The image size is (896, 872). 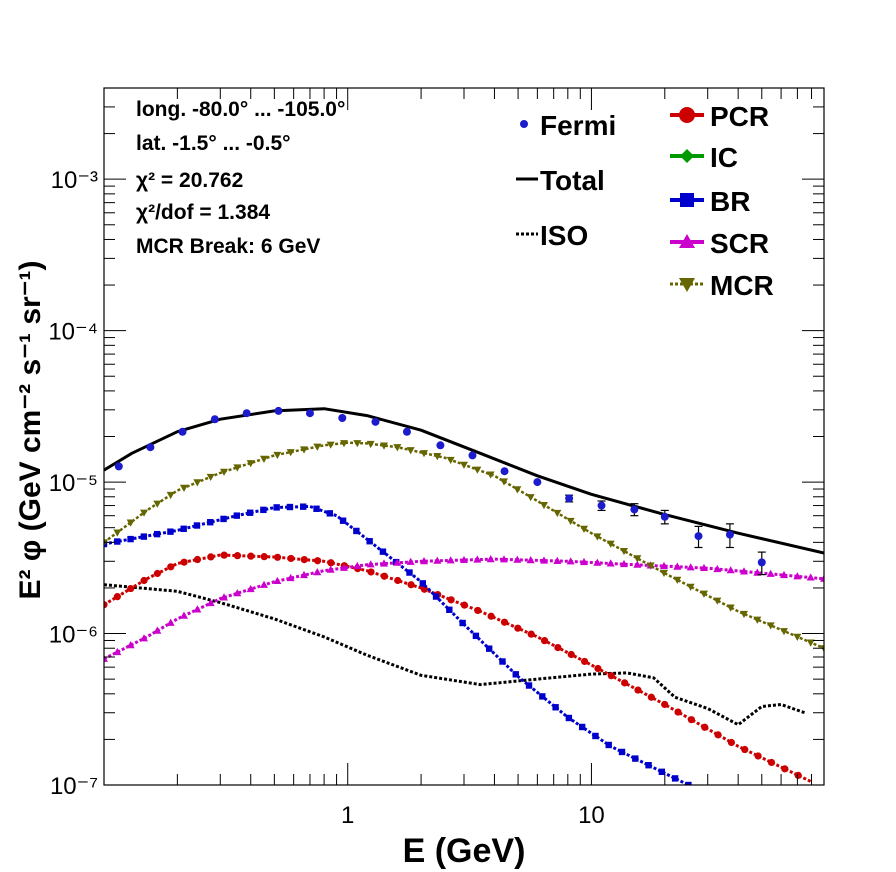 I want to click on info-mcr-break: MCR Break: 6 GeV, so click(x=228, y=246).